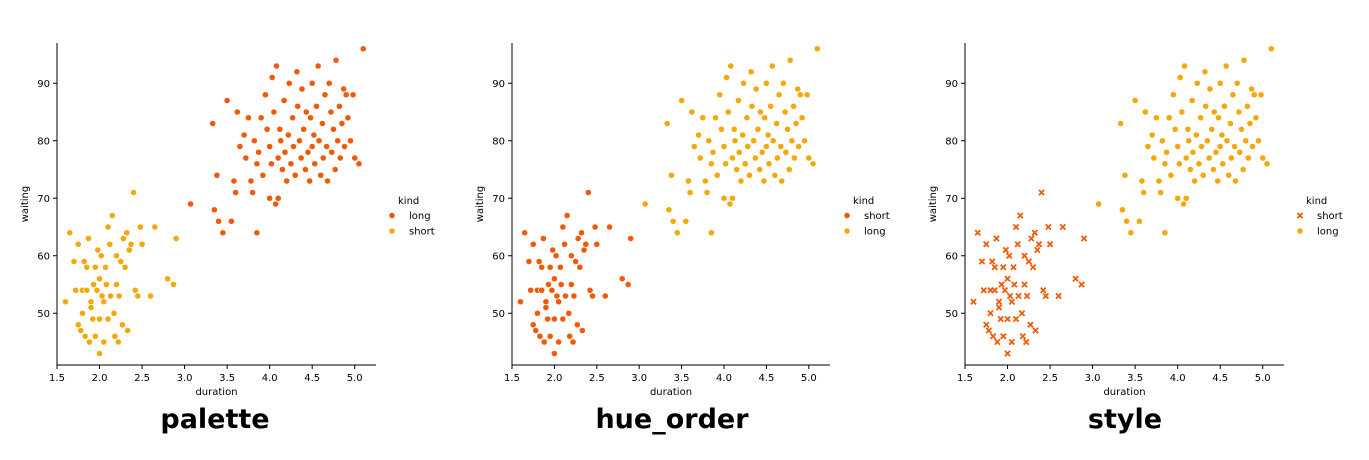 The image size is (1369, 460). Describe the element at coordinates (933, 204) in the screenshot. I see `y-axis-title: waiting` at that location.